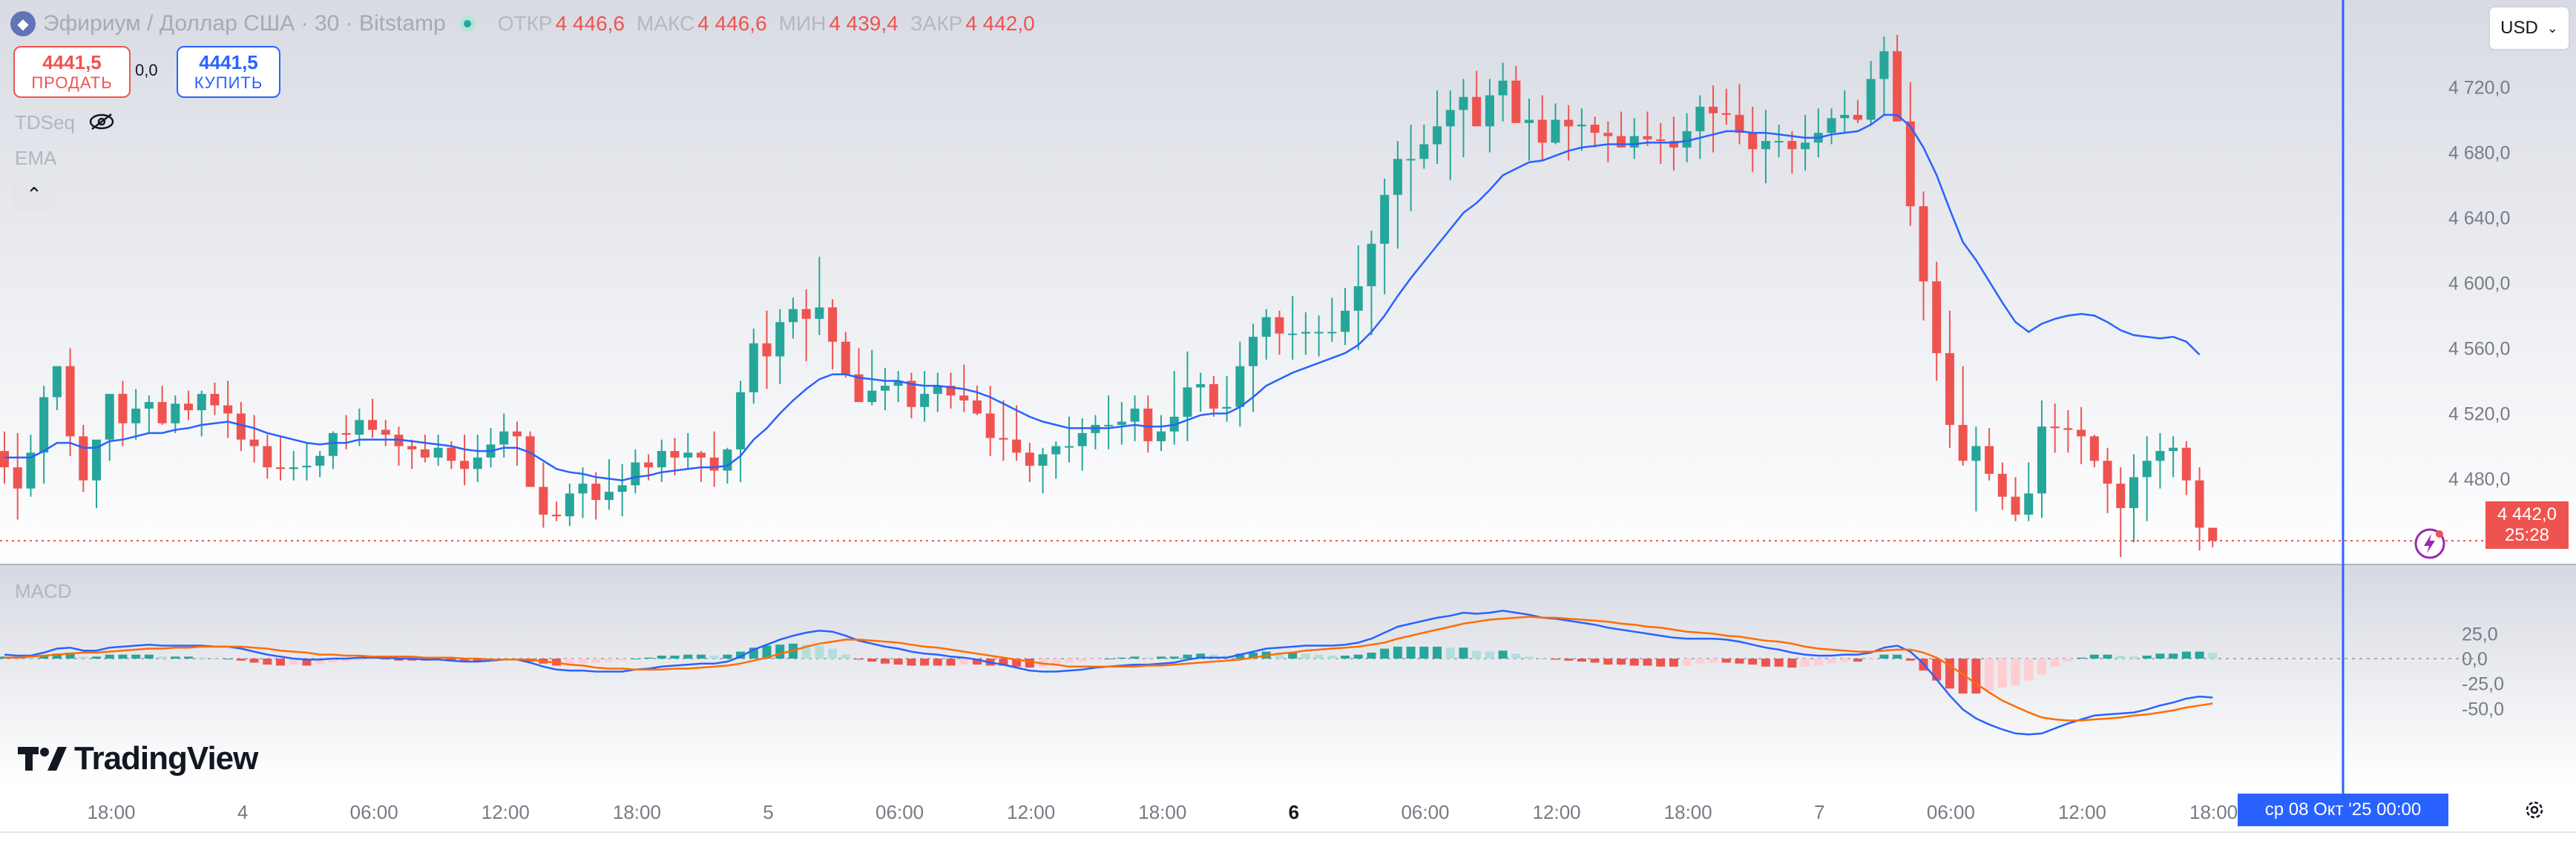 The width and height of the screenshot is (2576, 847). Describe the element at coordinates (2529, 28) in the screenshot. I see `currency-selector: USD ⌄` at that location.